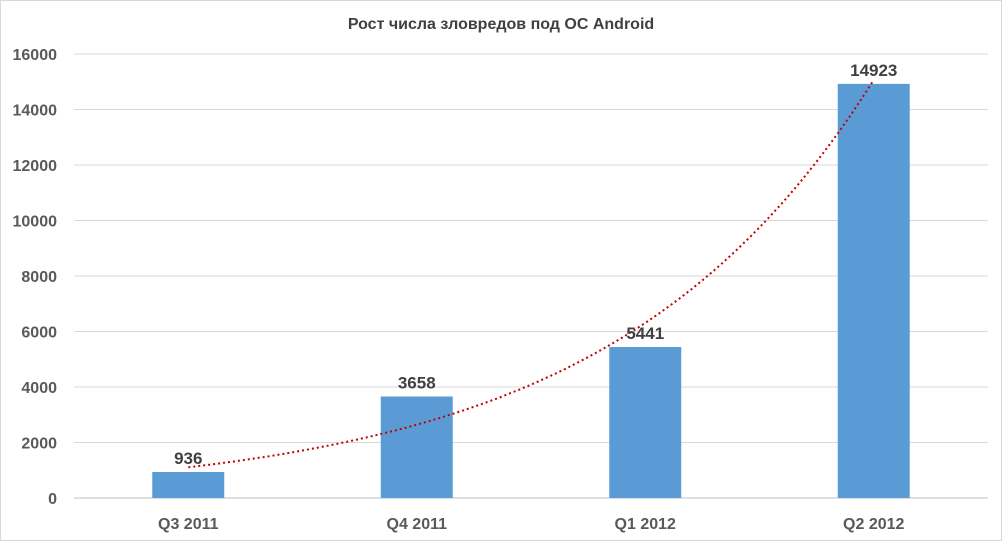 This screenshot has height=541, width=1002. I want to click on y-axis-tick-labels: 0 2000 4000 6000 8000 10000 12000 14000 16000, so click(35, 277).